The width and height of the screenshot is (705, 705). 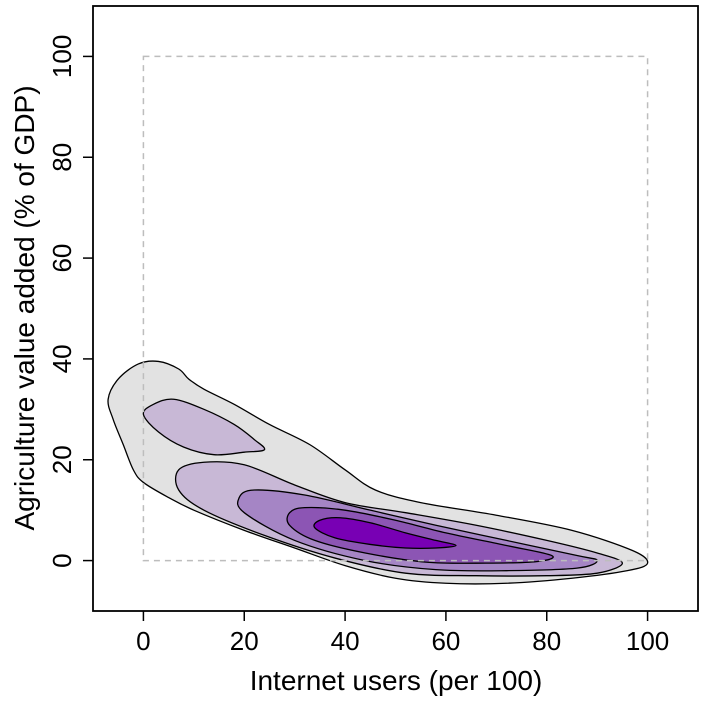 I want to click on x-axis-title: Internet users (per 100), so click(x=396, y=680).